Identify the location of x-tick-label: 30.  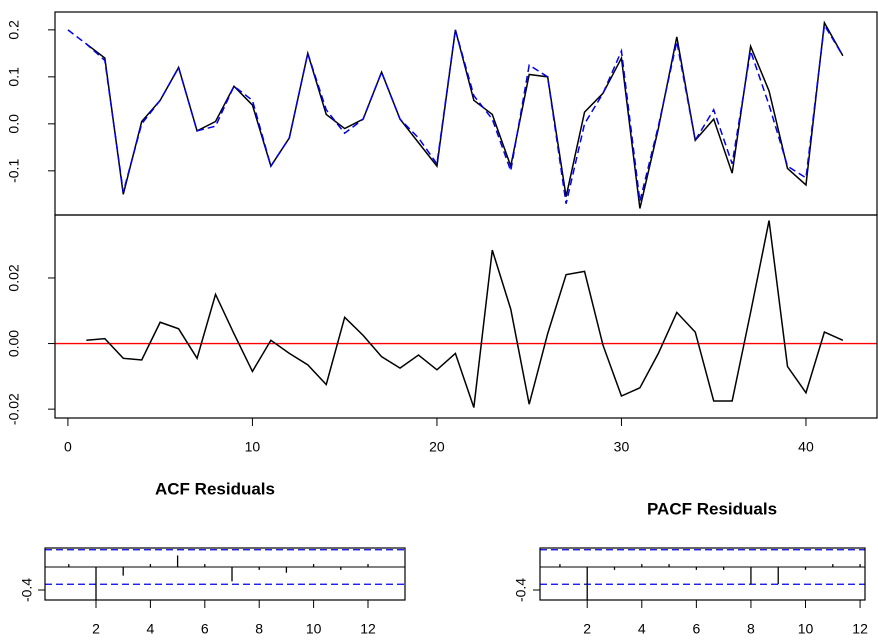
(622, 447).